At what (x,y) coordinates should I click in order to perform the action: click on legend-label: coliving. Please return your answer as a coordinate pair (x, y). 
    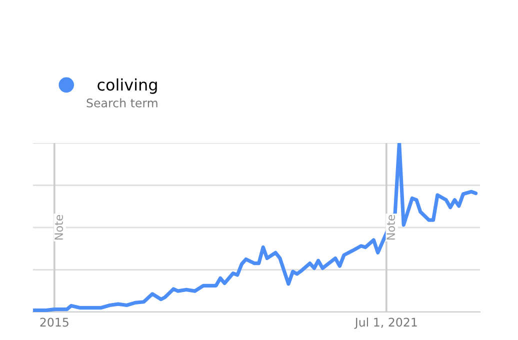
    Looking at the image, I should click on (127, 86).